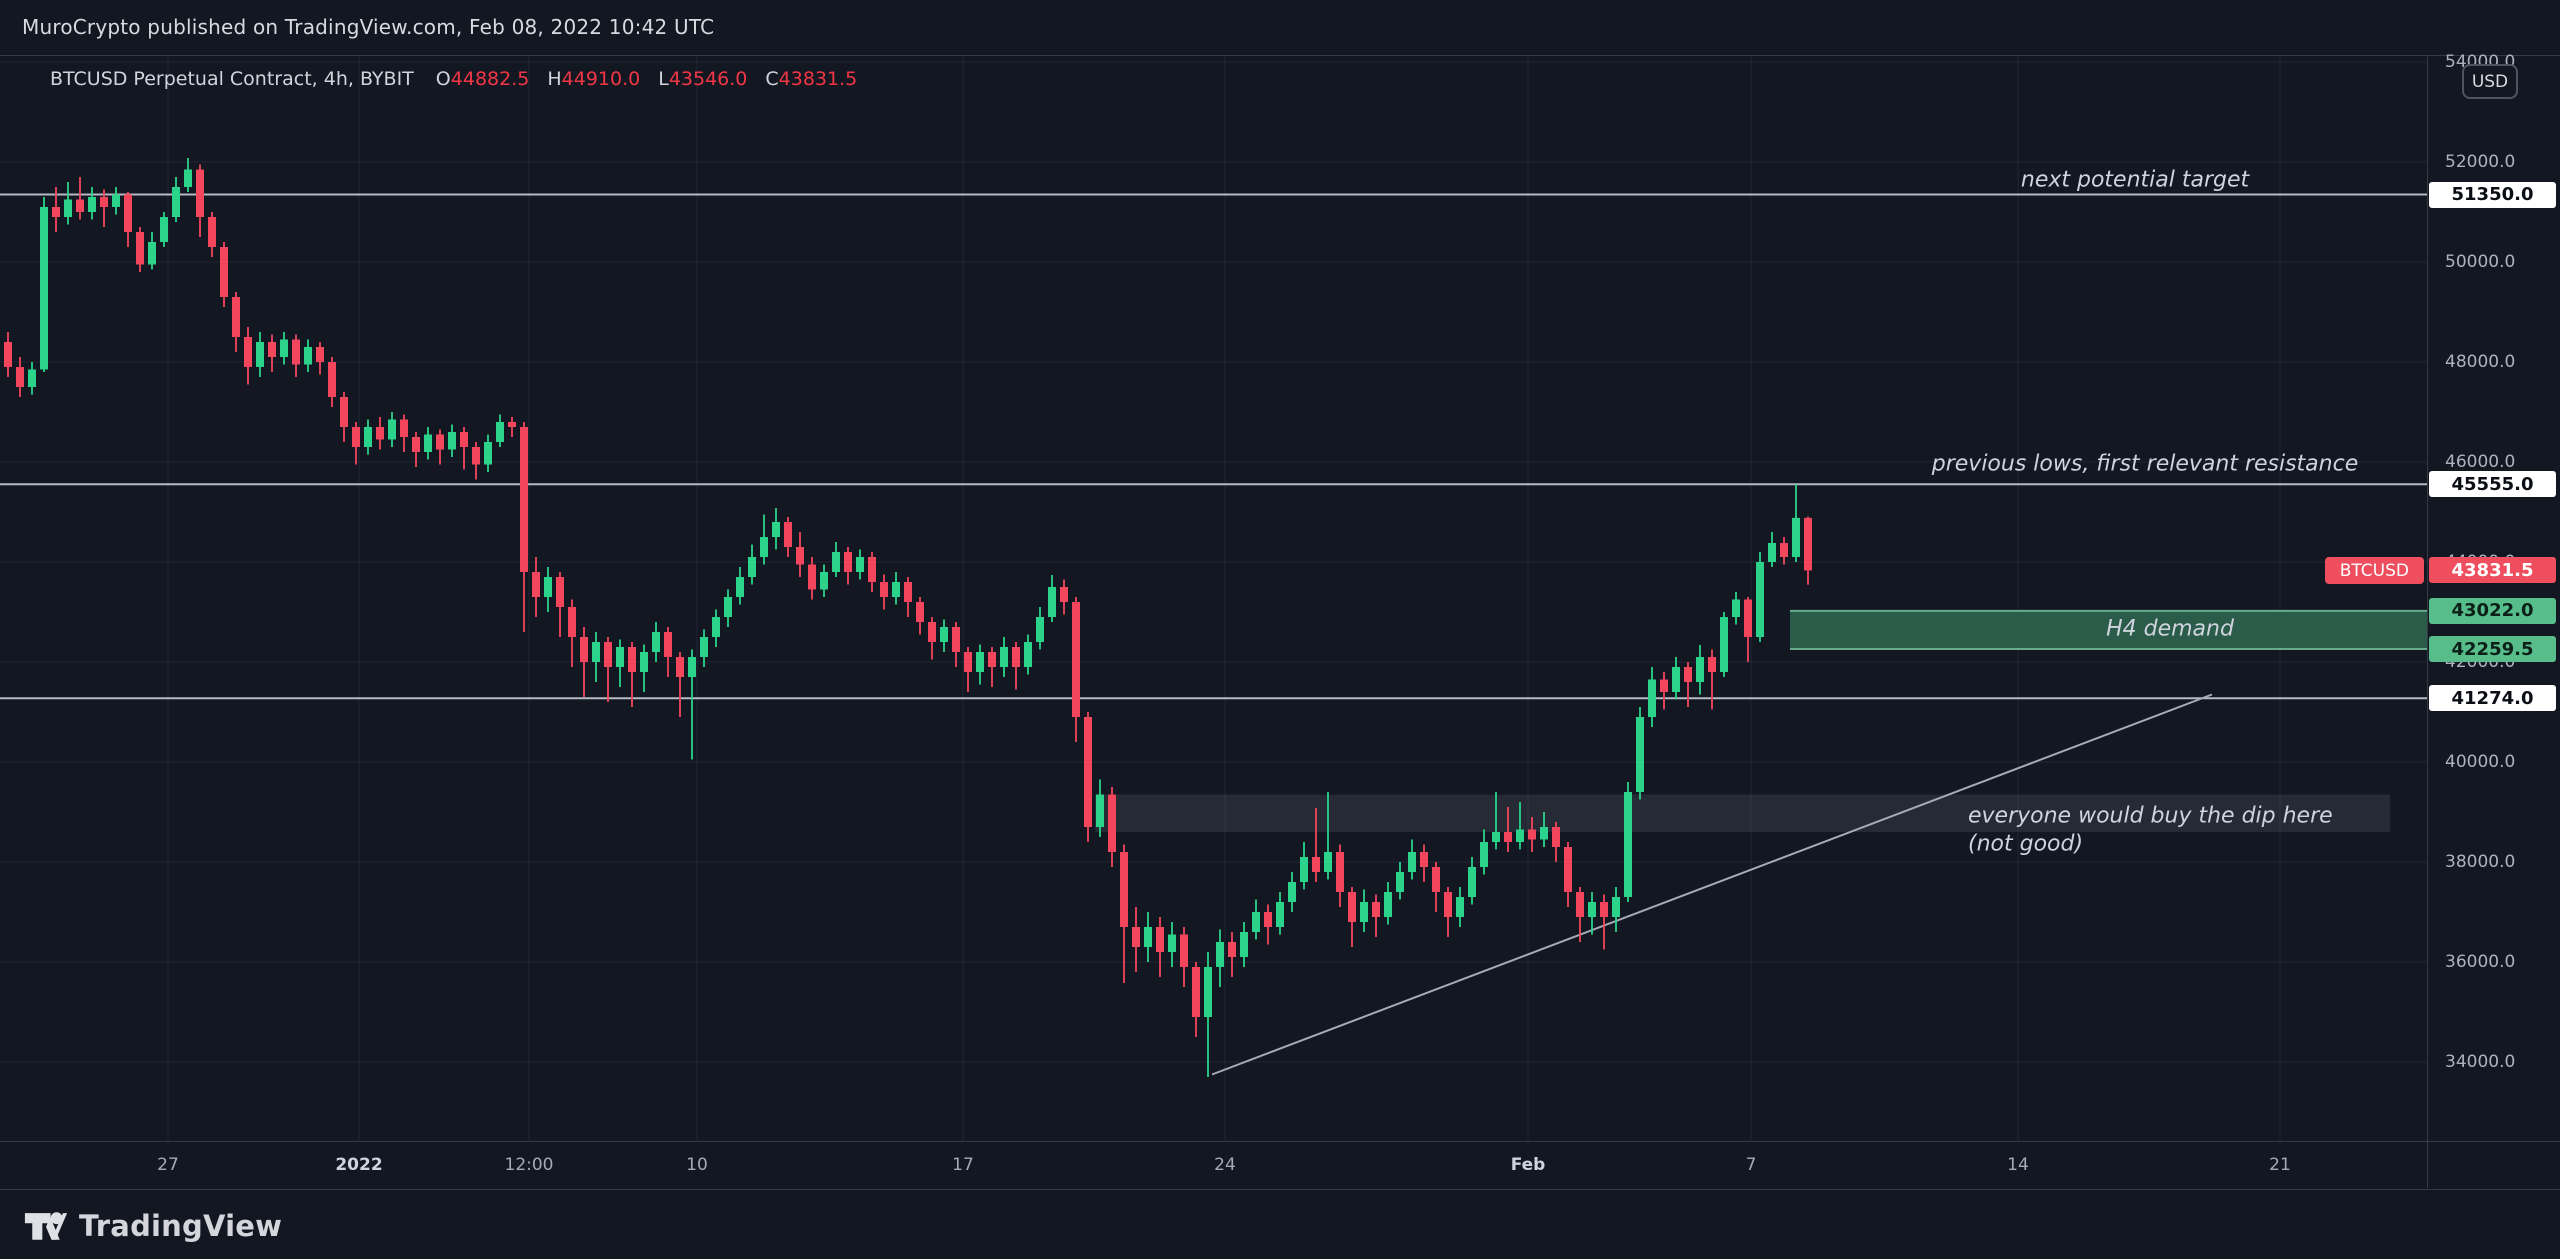  What do you see at coordinates (2480, 1062) in the screenshot?
I see `price-tick-34000.0: 34000.0` at bounding box center [2480, 1062].